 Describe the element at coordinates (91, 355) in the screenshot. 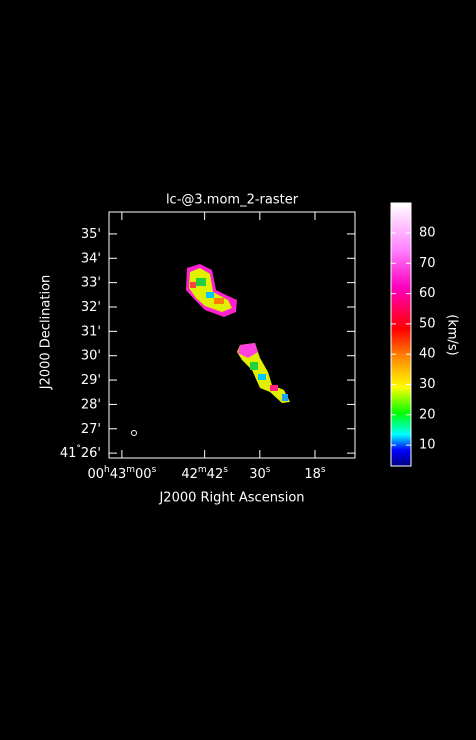

I see `y-tick-label: 30'` at that location.